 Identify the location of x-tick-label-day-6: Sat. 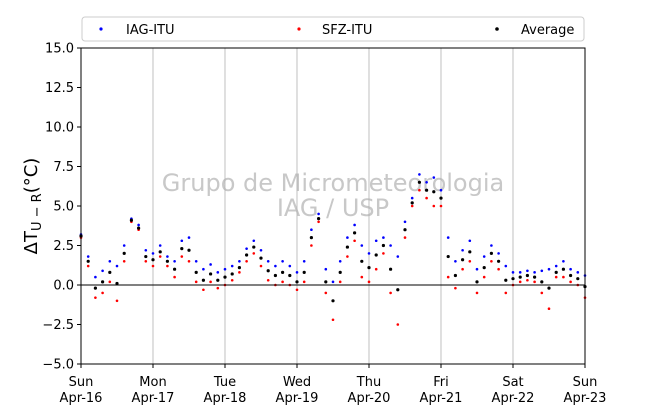
(512, 382).